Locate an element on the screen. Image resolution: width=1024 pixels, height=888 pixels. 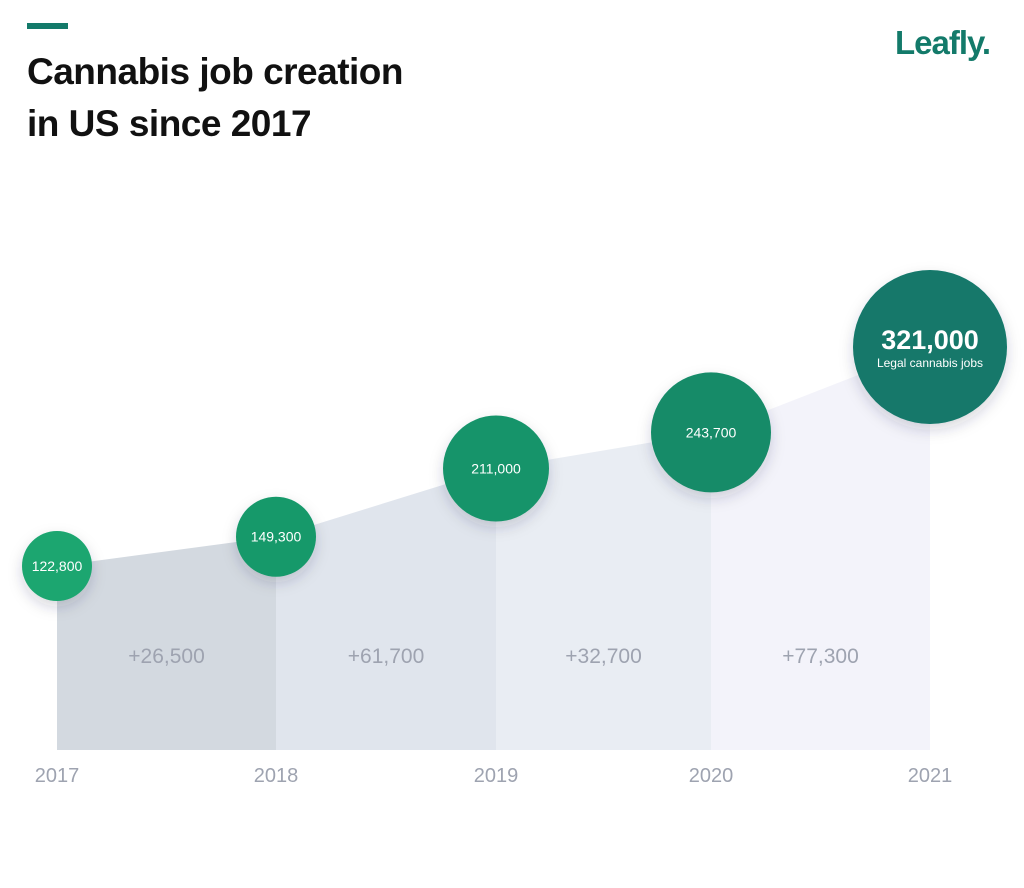
data-point-2019 is located at coordinates (496, 468).